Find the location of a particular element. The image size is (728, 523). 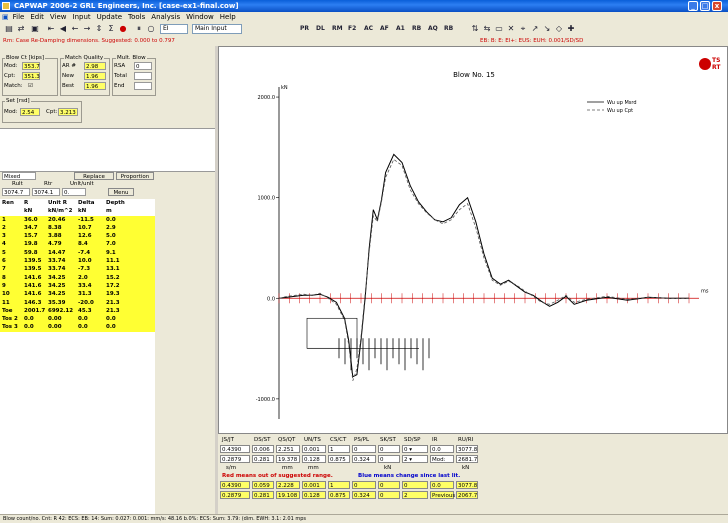

tool-rm-2: RM is located at coordinates (337, 28).